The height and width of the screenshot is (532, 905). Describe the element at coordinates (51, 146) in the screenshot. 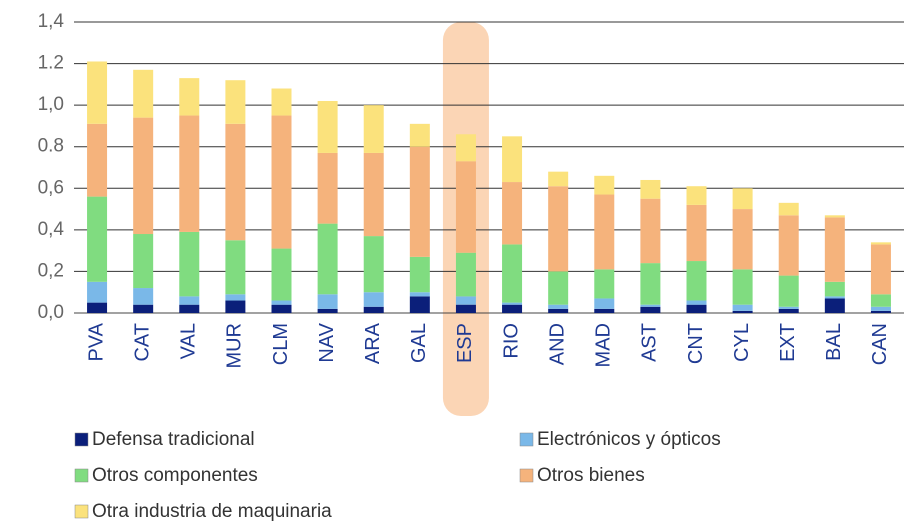

I see `y-tick-label: 0.8` at that location.